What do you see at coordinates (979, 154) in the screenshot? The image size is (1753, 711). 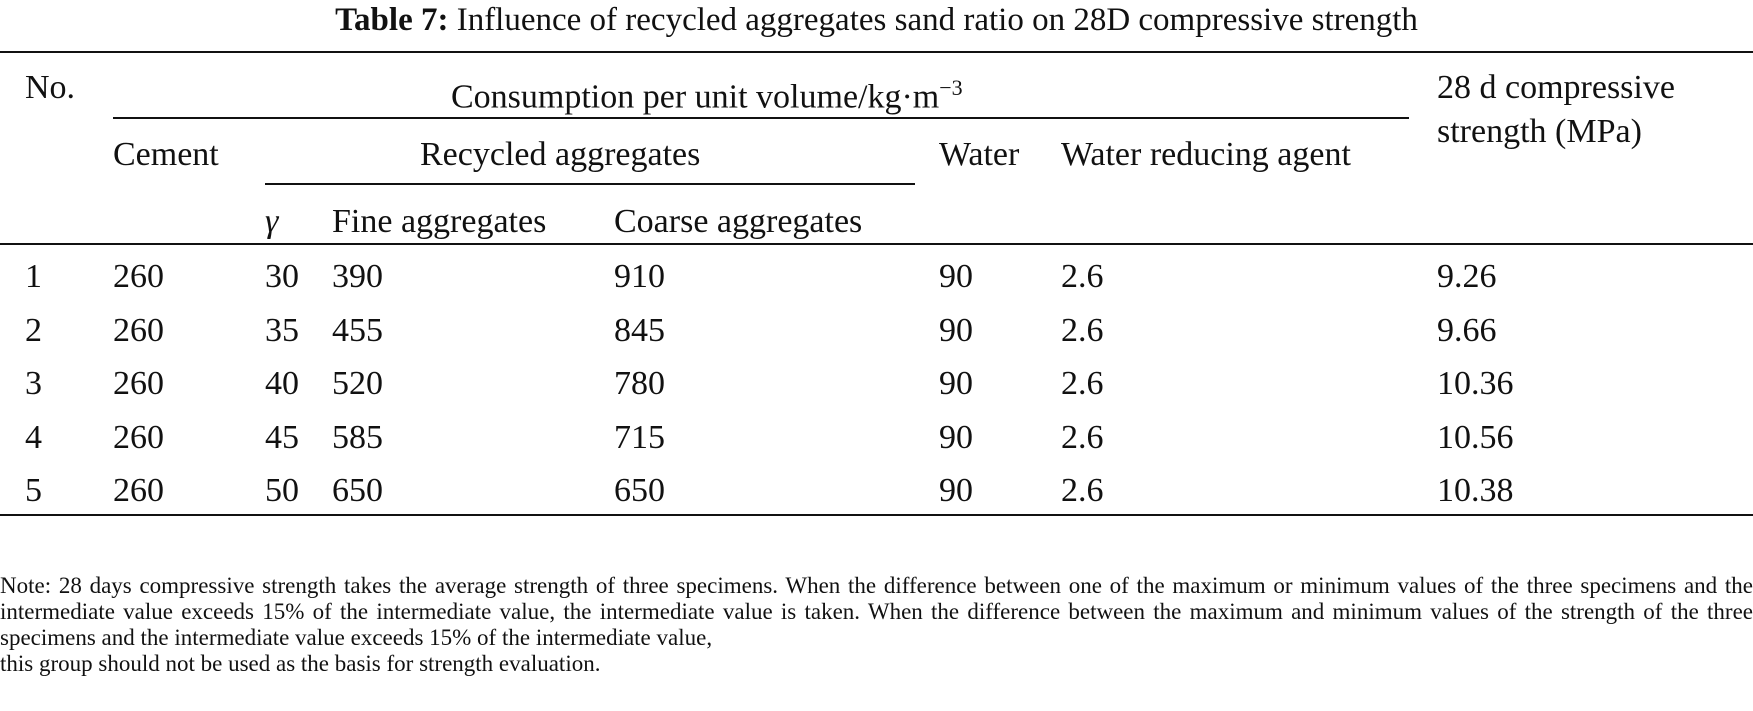 I see `header-water: Water` at bounding box center [979, 154].